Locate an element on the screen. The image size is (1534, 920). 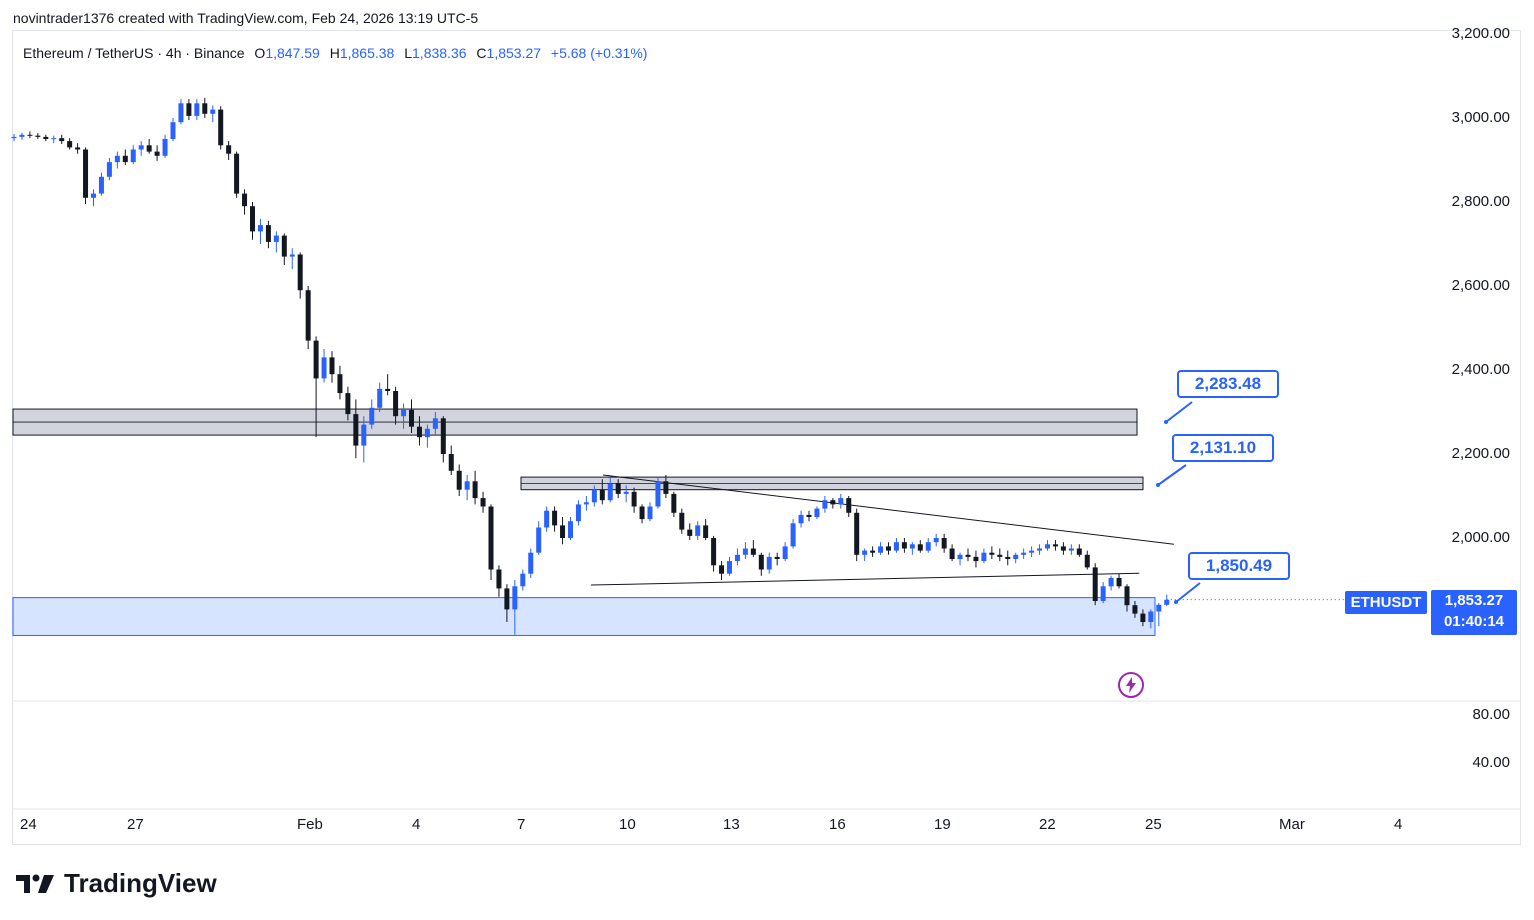
price-callout-upper: 2,283.48 is located at coordinates (1228, 384).